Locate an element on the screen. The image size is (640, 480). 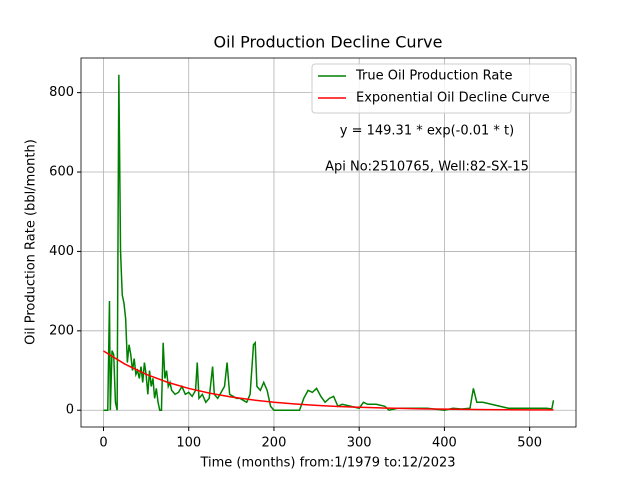
y-tick-label: 800 is located at coordinates (61, 92).